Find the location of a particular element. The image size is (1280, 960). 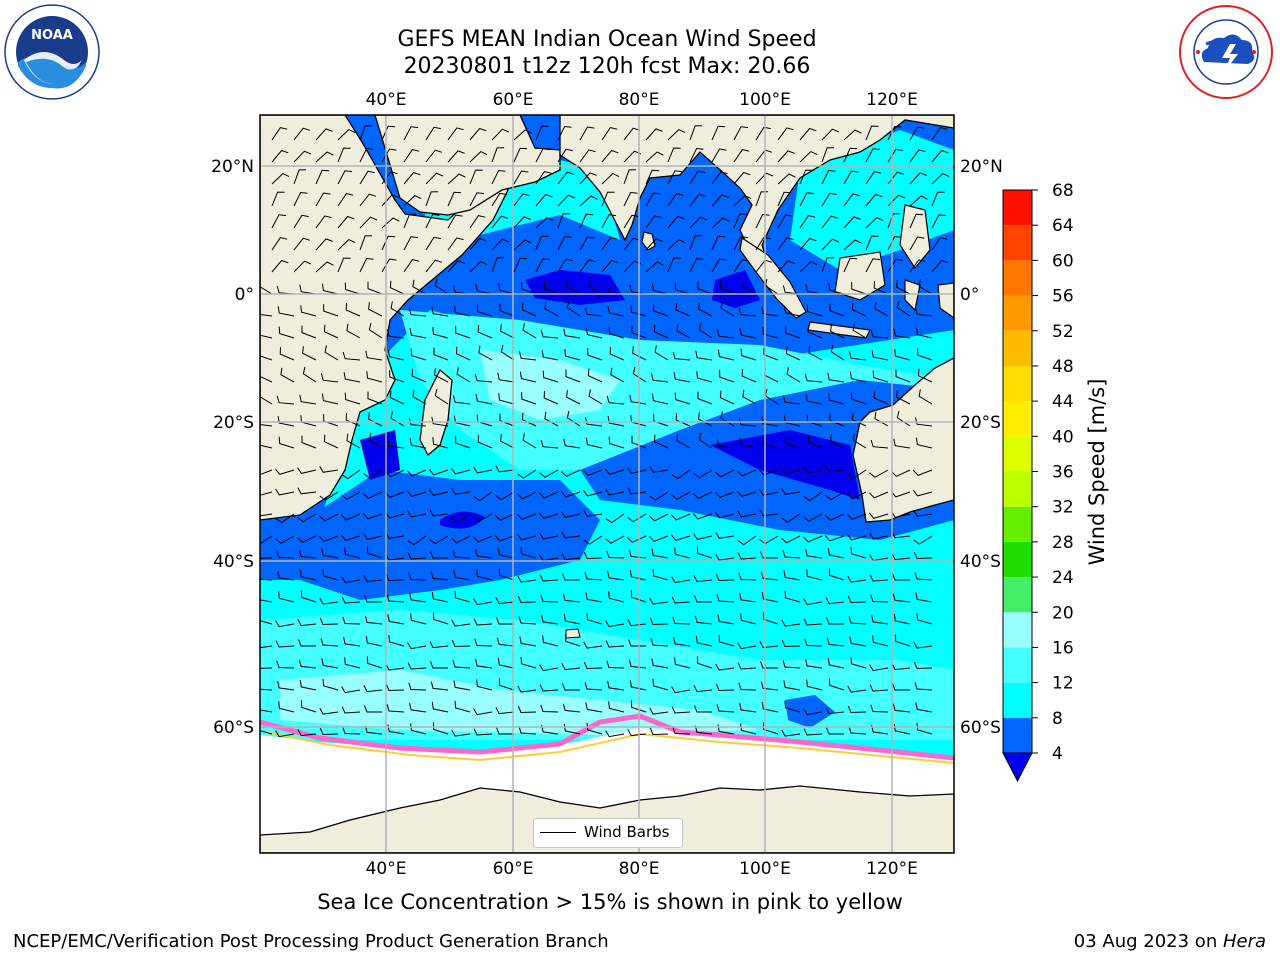

legend-label: Wind Barbs is located at coordinates (627, 832).